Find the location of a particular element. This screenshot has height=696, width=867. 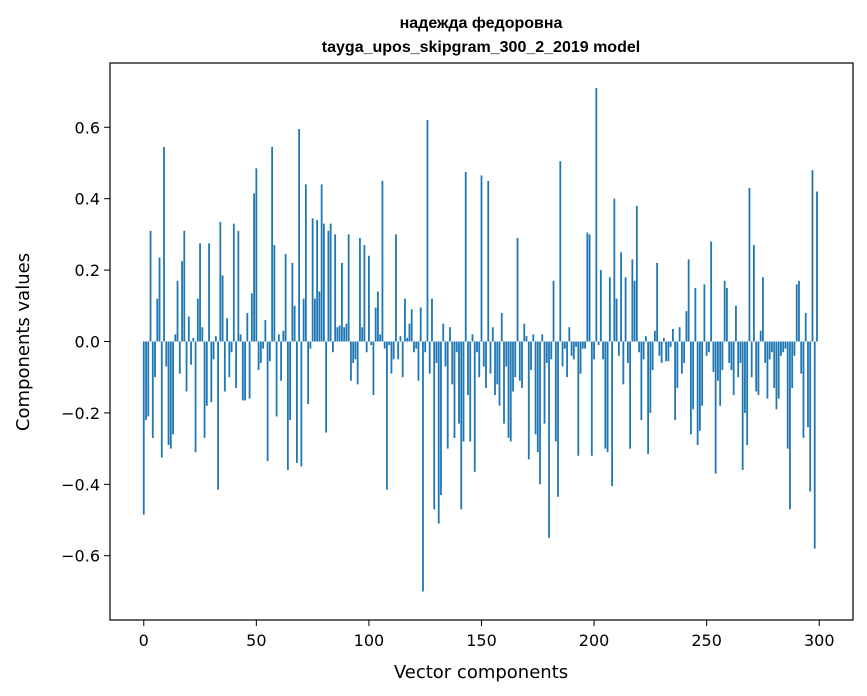

y-tick-label: 0.0 is located at coordinates (87, 342).